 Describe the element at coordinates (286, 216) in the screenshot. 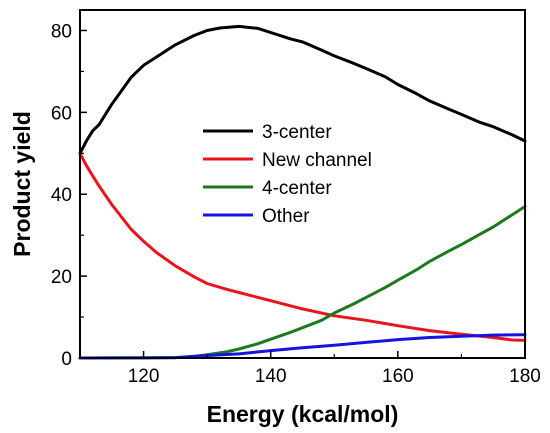

I see `legend-label-other: Other` at that location.